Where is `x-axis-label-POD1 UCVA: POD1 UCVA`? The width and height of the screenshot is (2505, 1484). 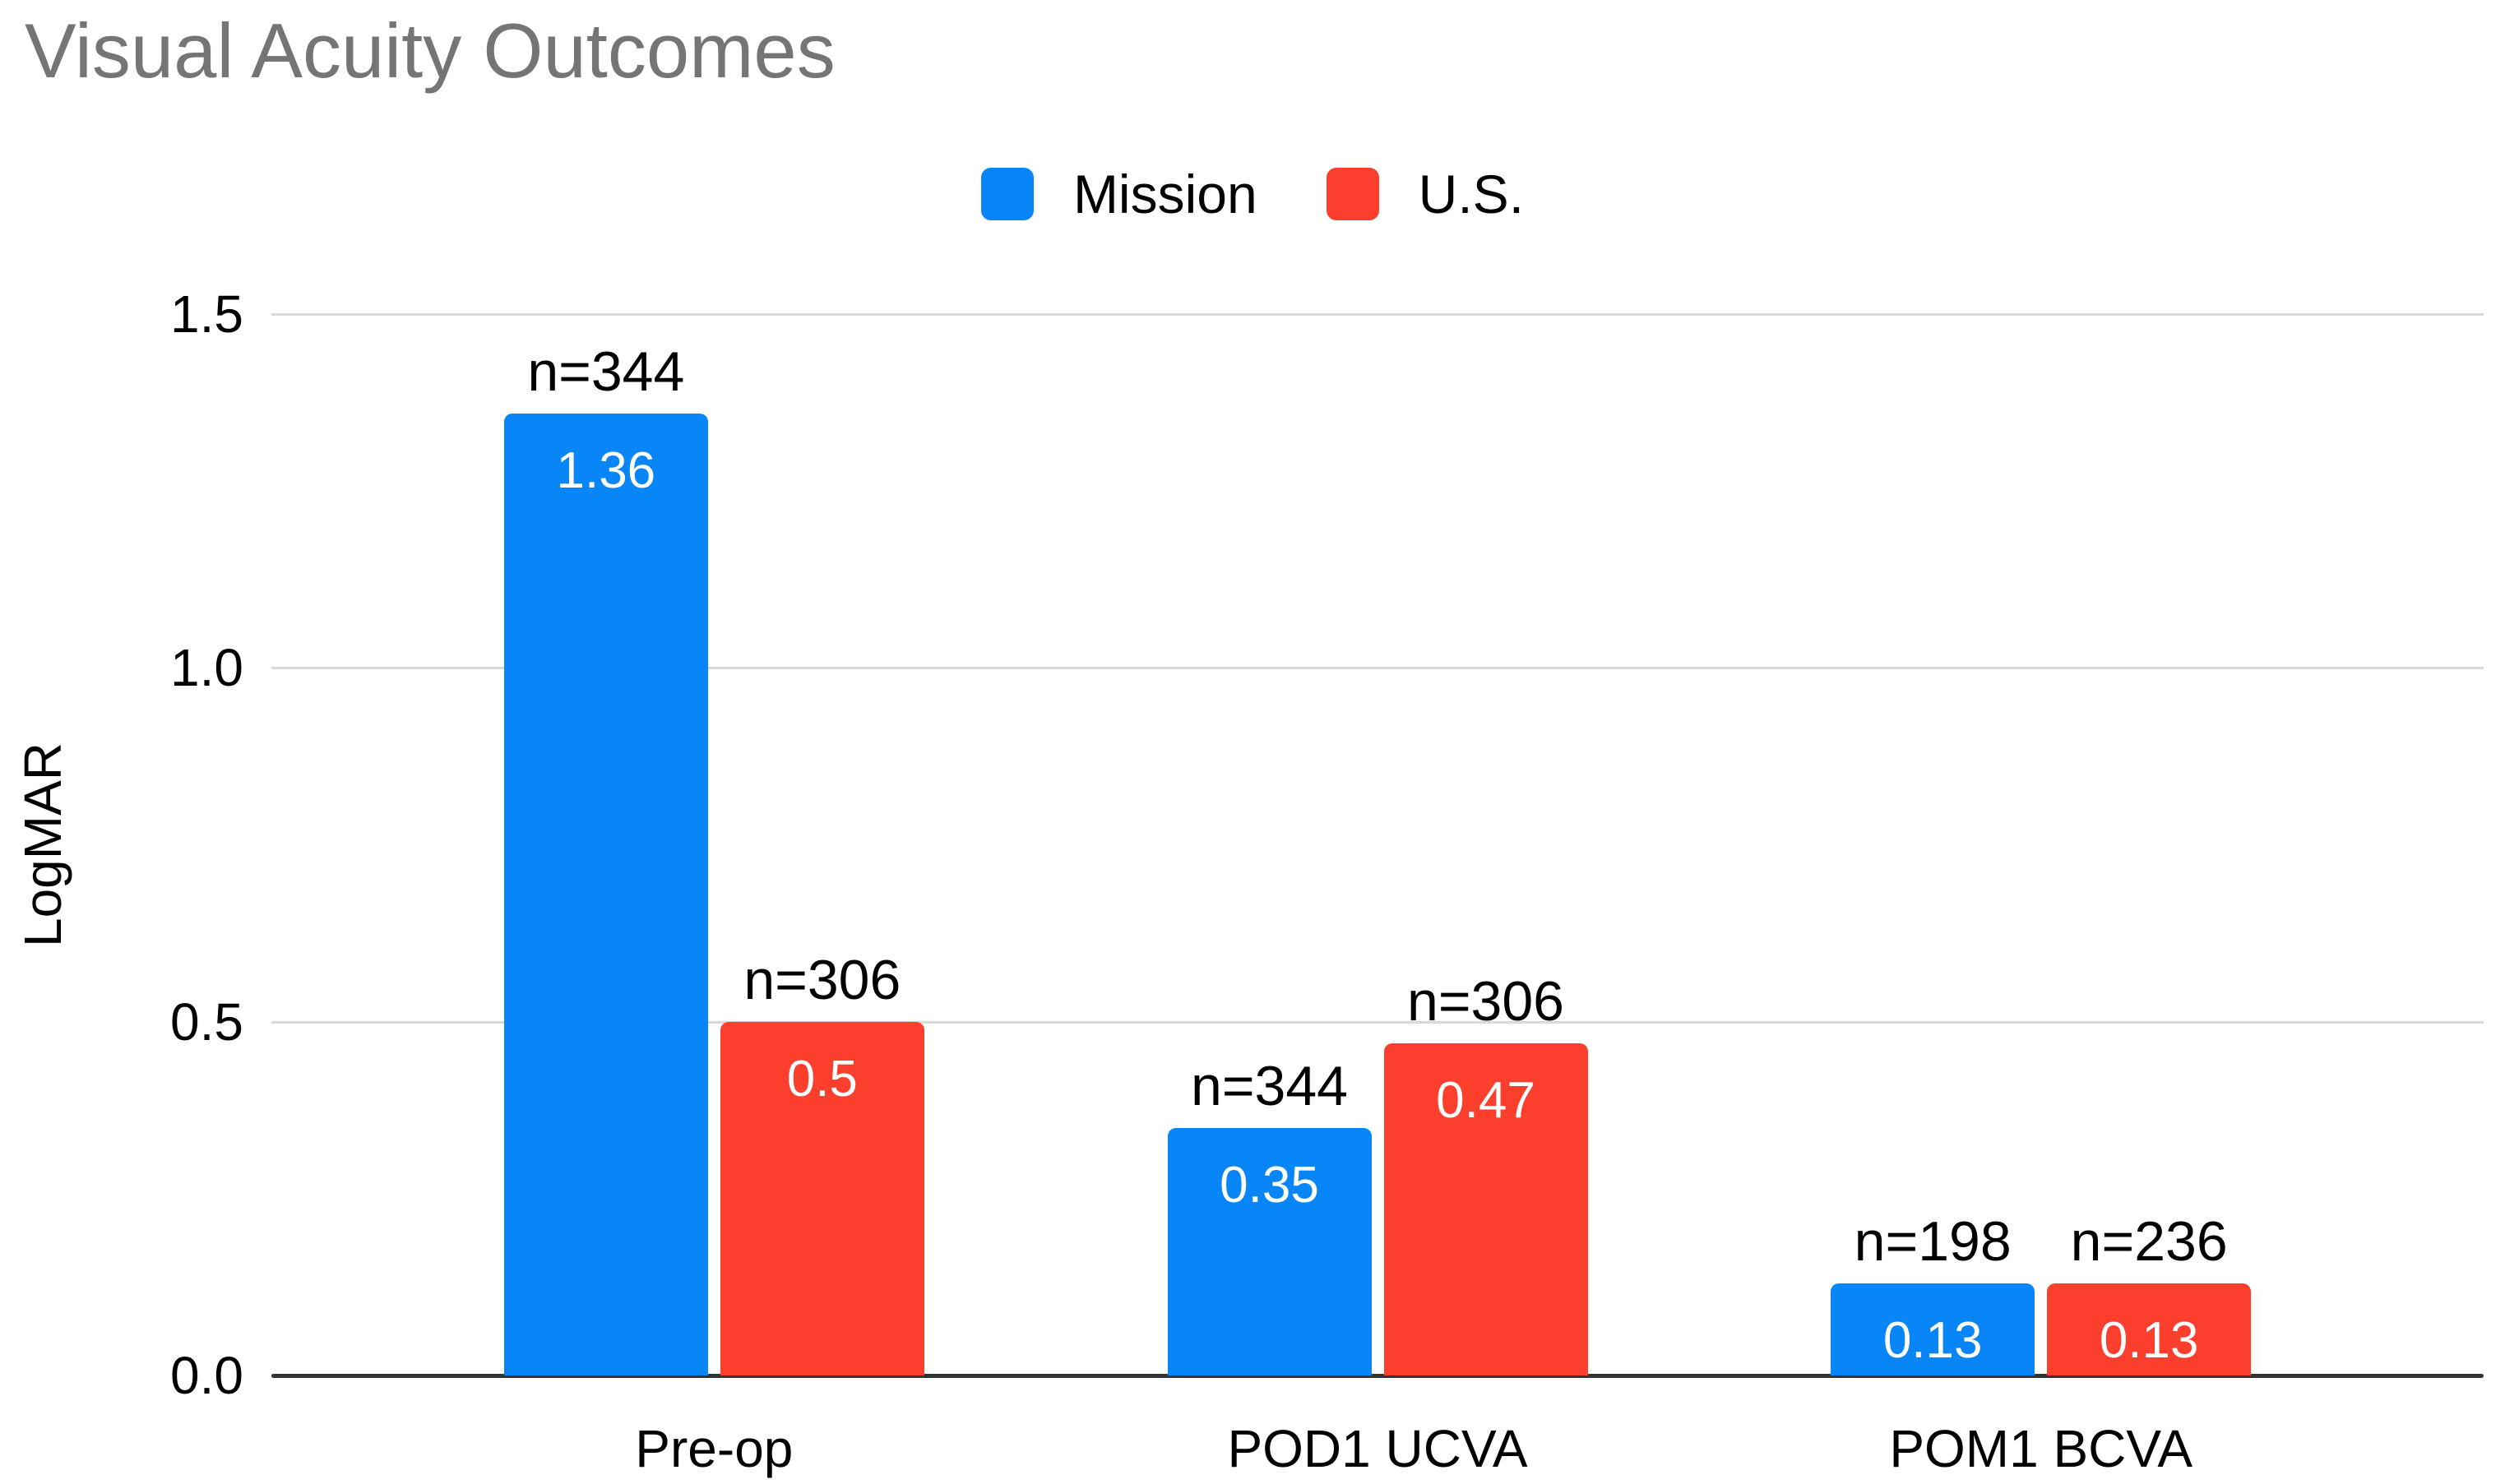
x-axis-label-POD1 UCVA: POD1 UCVA is located at coordinates (1377, 1449).